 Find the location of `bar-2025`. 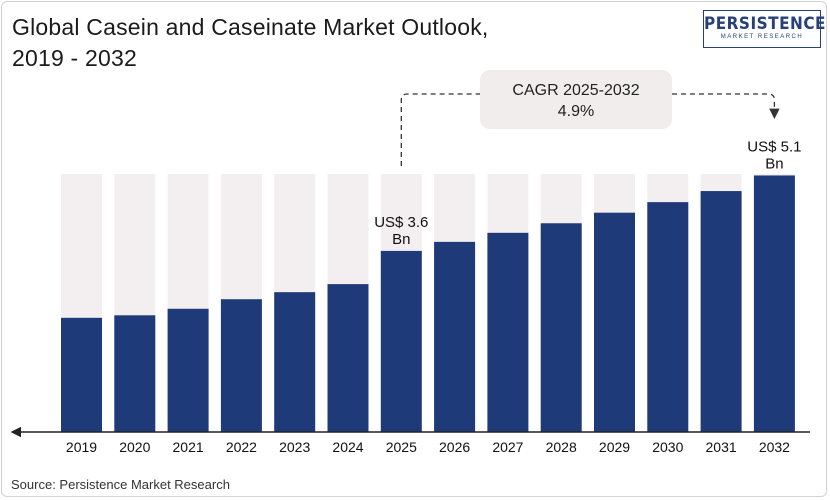

bar-2025 is located at coordinates (401, 341).